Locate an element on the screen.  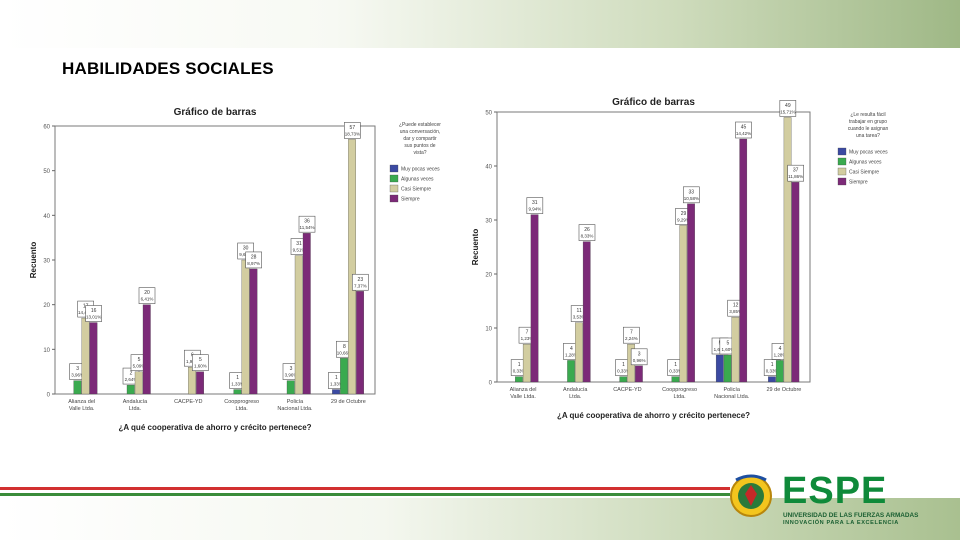
y-tick-label: 60 is located at coordinates (46, 128).